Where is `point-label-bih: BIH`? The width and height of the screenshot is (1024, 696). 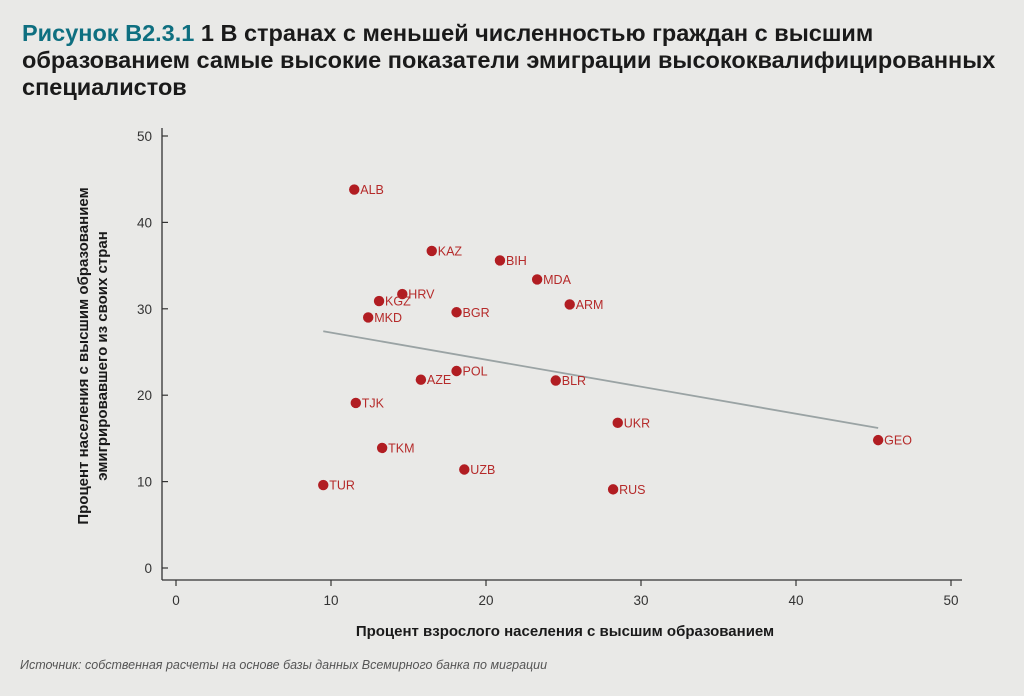 point-label-bih: BIH is located at coordinates (516, 261).